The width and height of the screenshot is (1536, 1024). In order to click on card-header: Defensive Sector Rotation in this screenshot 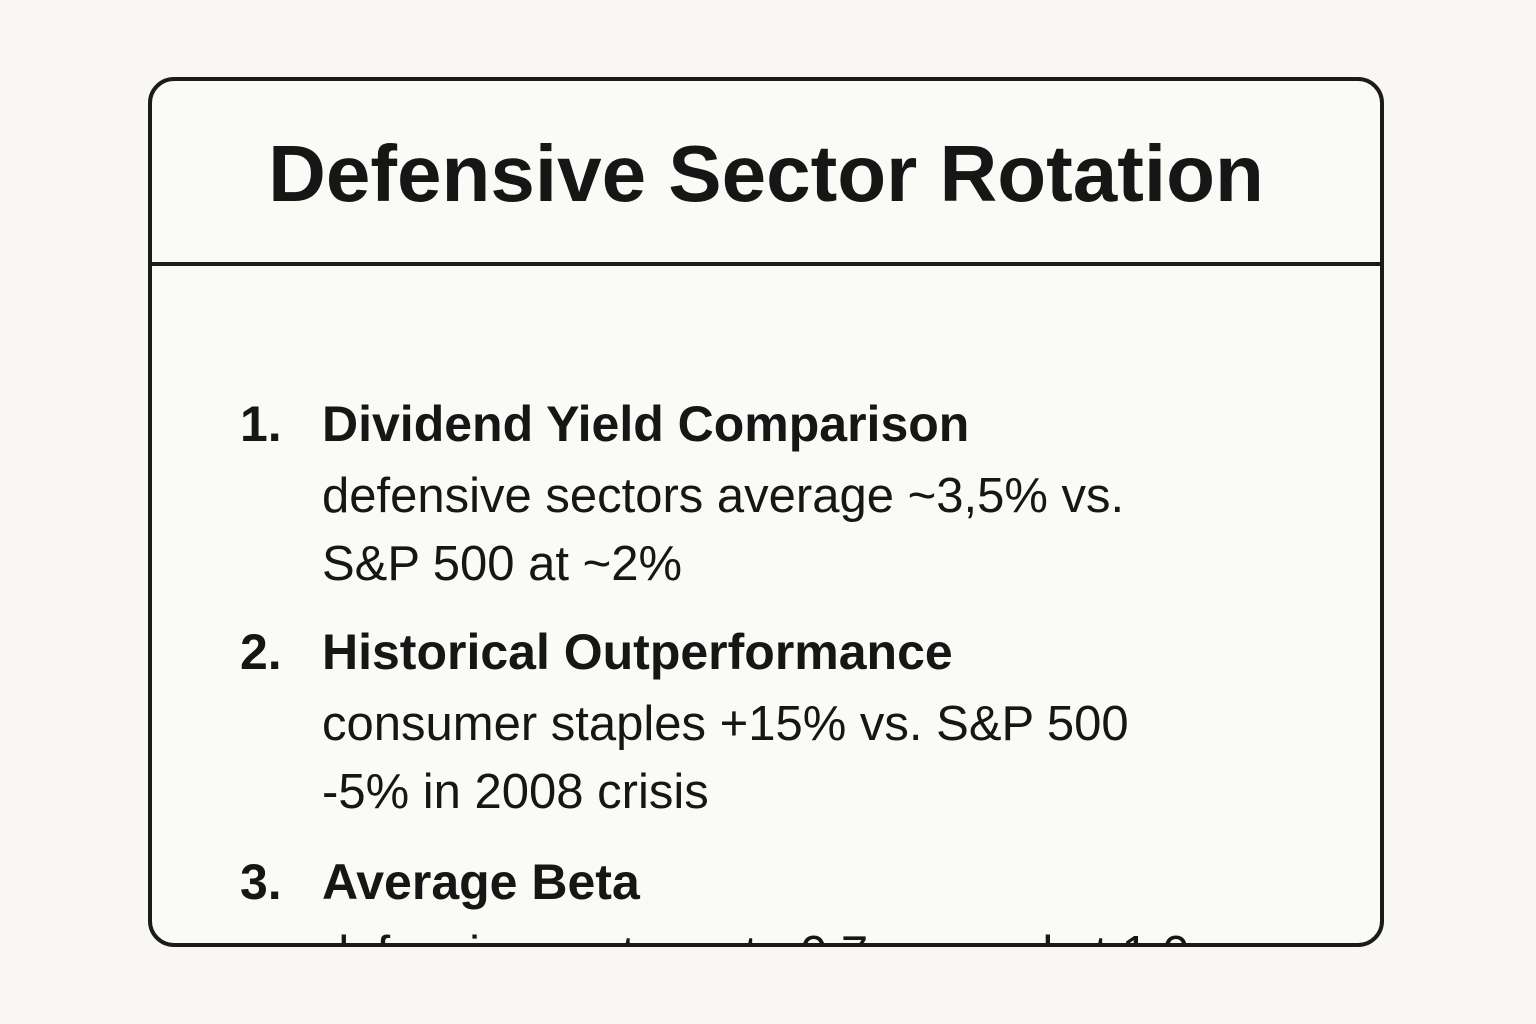, I will do `click(766, 173)`.